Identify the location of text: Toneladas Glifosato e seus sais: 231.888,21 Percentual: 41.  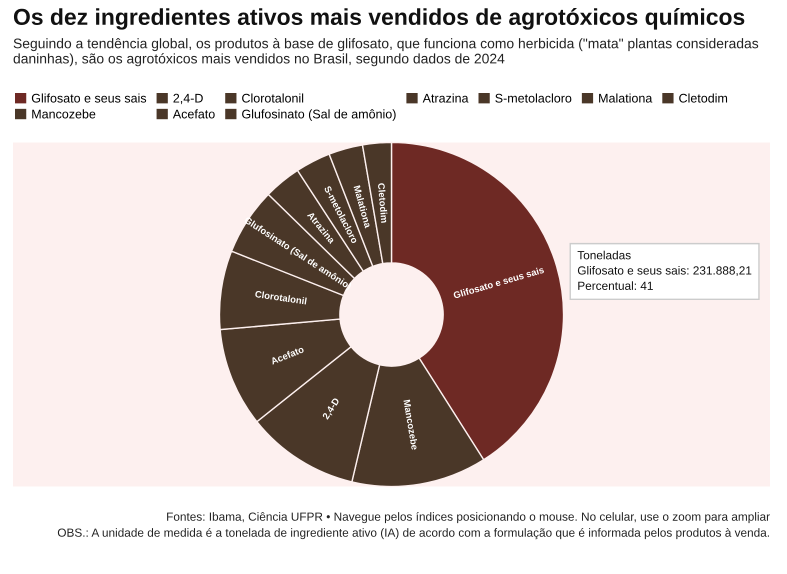
(665, 270).